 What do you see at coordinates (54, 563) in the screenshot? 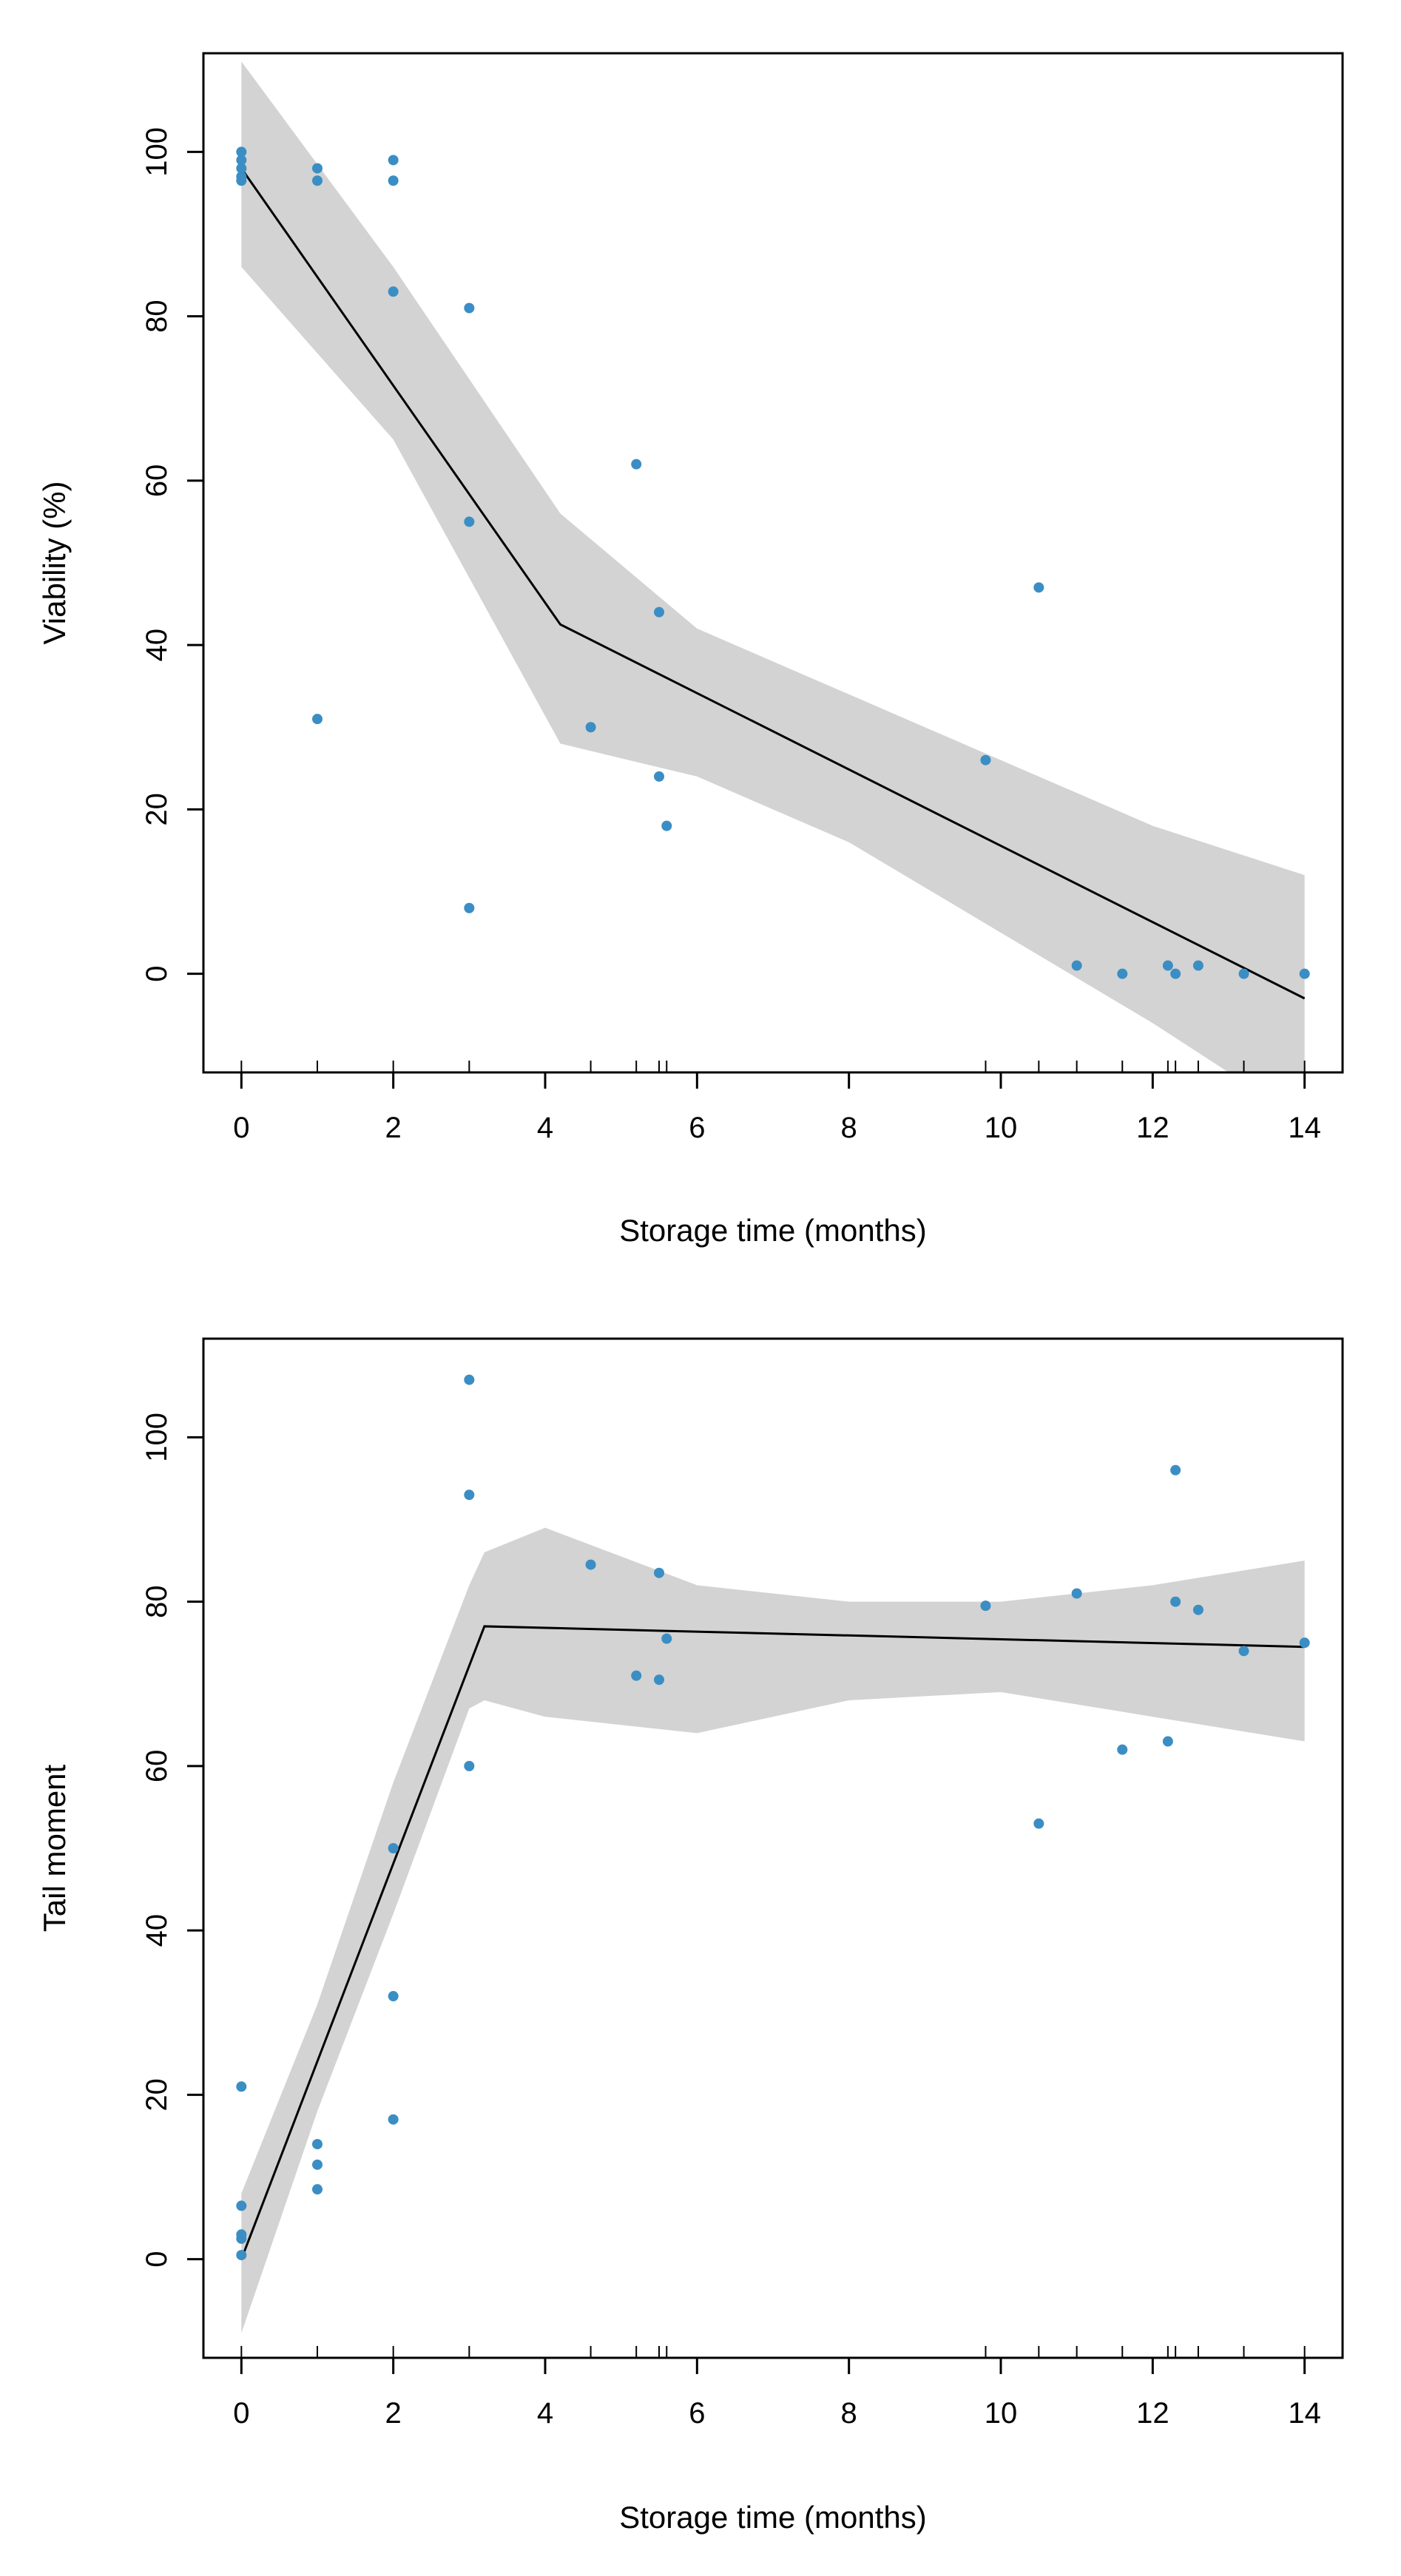
I see `viability-y-axis-title: Viability (%)` at bounding box center [54, 563].